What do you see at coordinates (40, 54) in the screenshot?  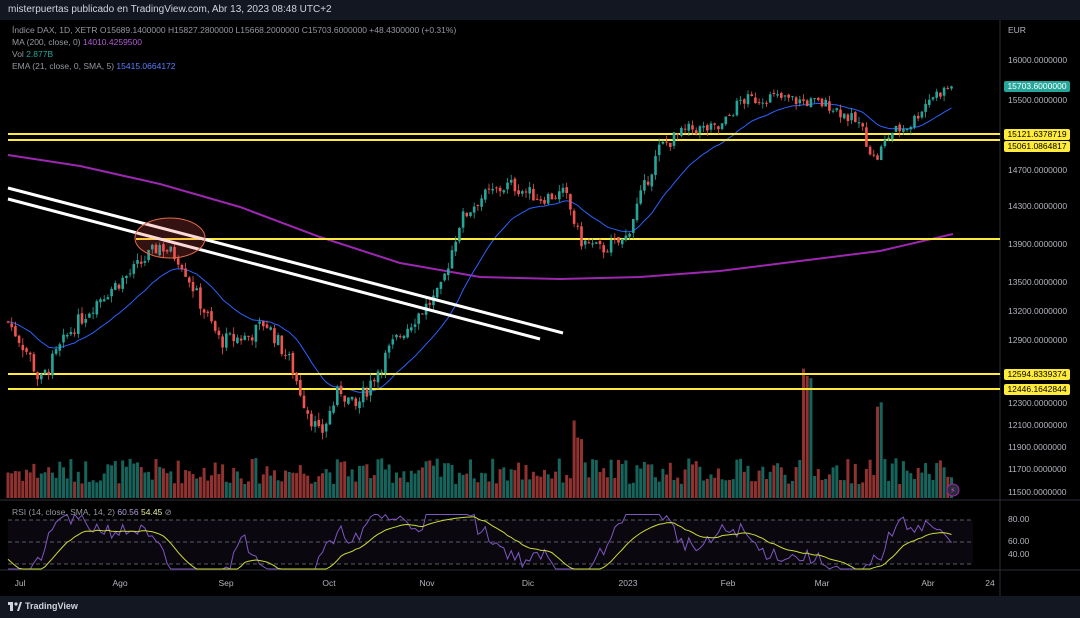 I see `vol-value: 2.877B` at bounding box center [40, 54].